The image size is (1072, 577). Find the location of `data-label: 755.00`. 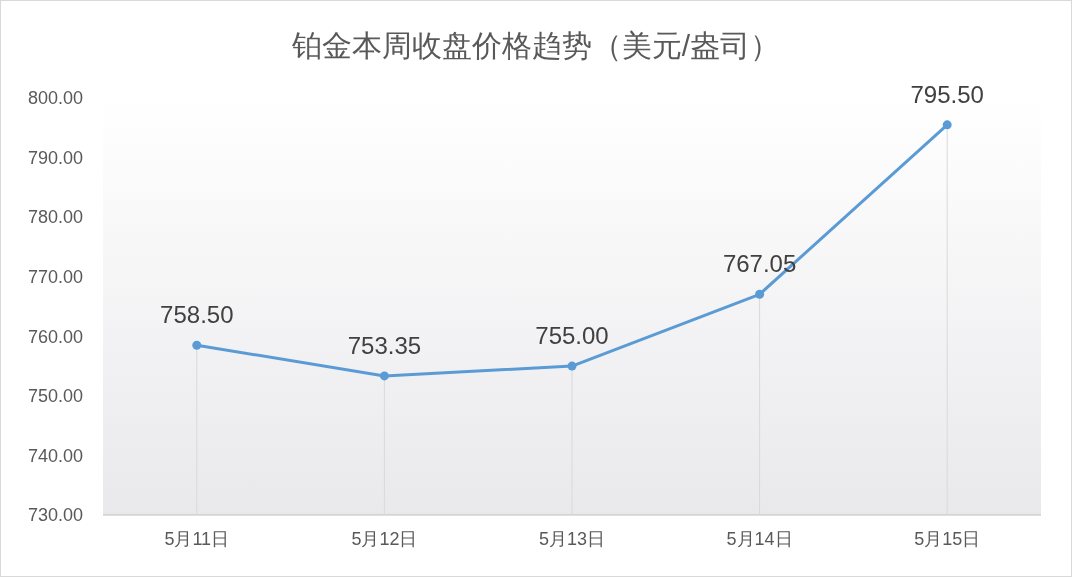

data-label: 755.00 is located at coordinates (572, 336).